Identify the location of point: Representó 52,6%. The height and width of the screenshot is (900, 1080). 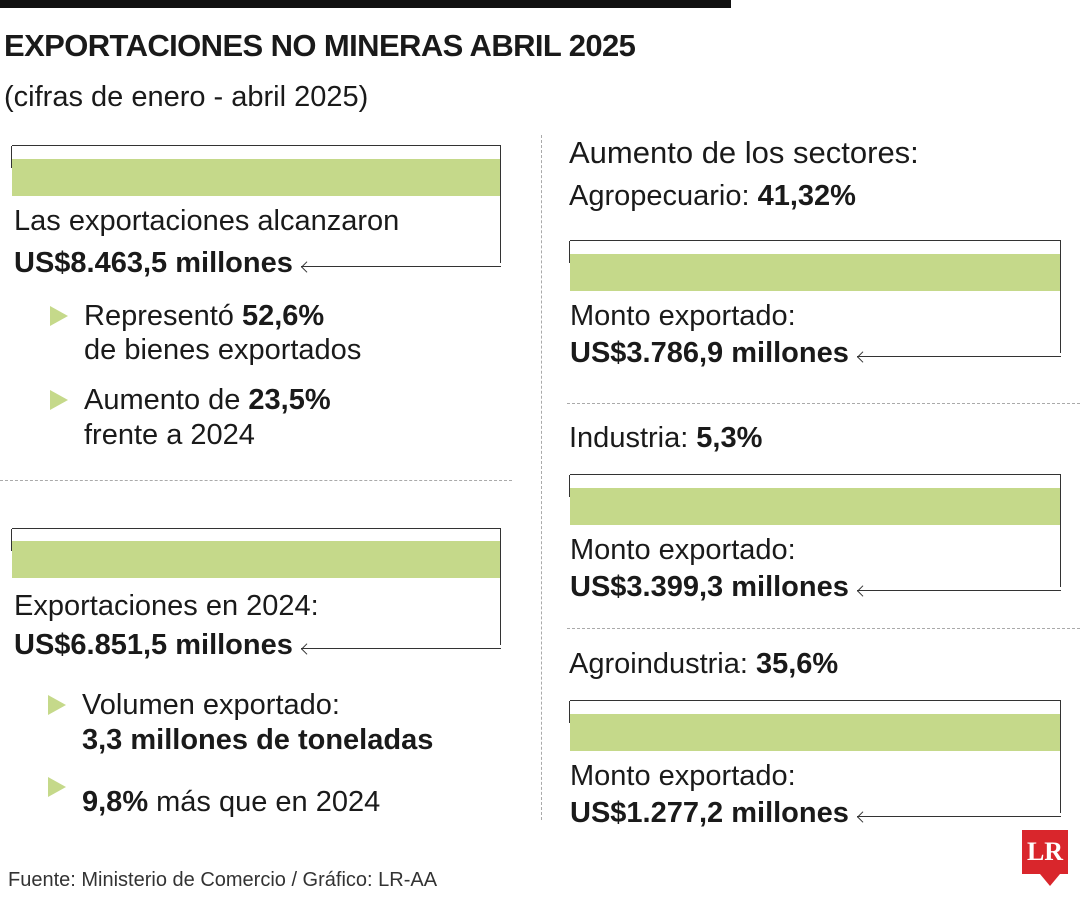
(204, 316).